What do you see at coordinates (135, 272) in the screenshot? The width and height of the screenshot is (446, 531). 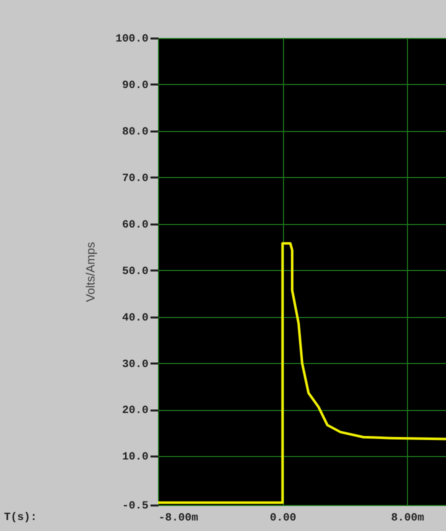 I see `y-tick-label: 50.0` at bounding box center [135, 272].